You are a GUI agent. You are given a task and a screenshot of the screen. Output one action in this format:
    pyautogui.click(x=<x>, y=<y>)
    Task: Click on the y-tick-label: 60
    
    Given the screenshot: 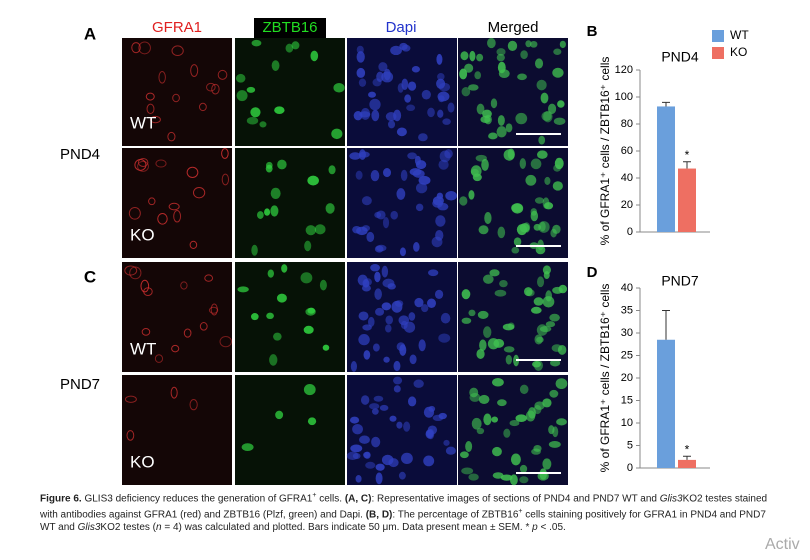 What is the action you would take?
    pyautogui.click(x=627, y=151)
    